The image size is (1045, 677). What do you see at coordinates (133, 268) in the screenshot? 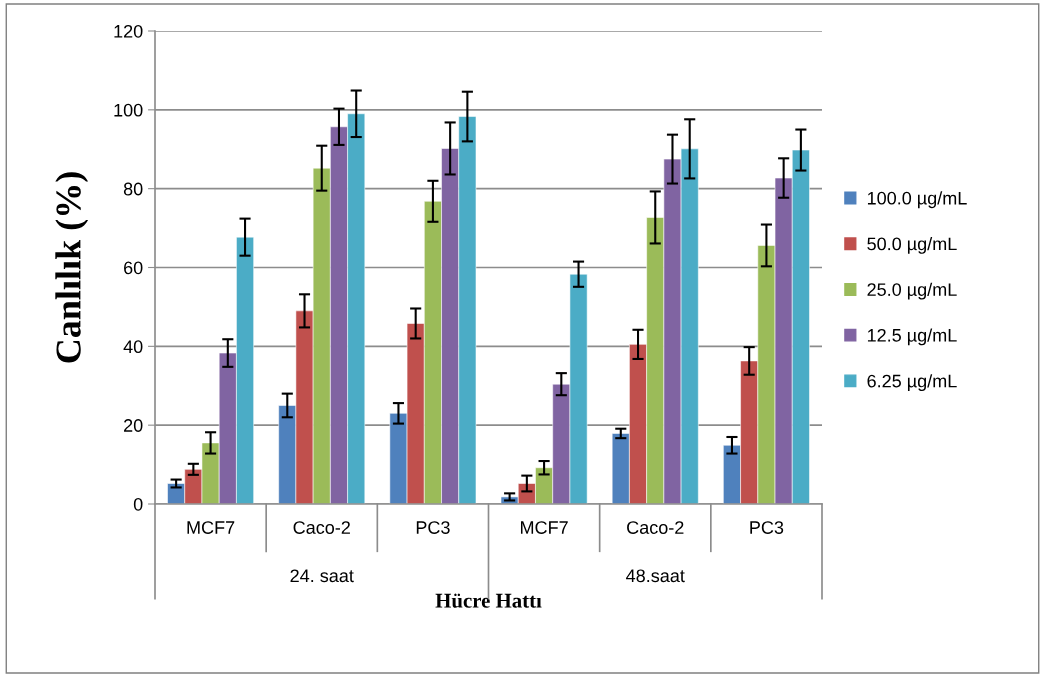
I see `y-tick-label: 60` at bounding box center [133, 268].